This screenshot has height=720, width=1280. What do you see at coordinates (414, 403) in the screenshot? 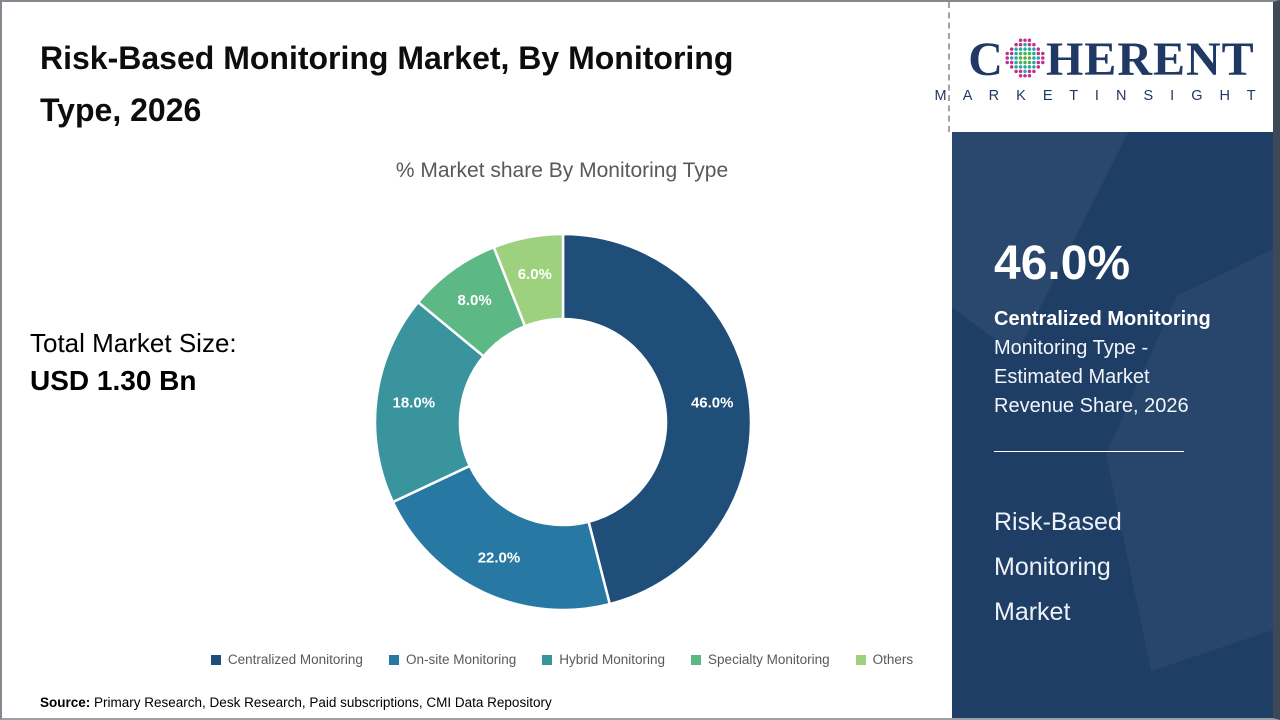
I see `slice-label: 18.0%` at bounding box center [414, 403].